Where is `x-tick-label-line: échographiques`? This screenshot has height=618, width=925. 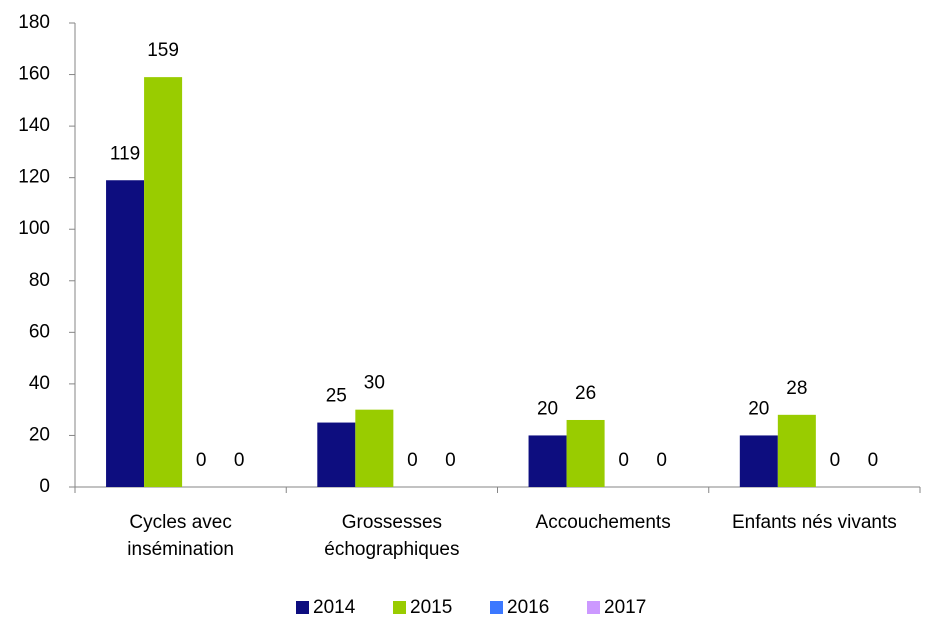
x-tick-label-line: échographiques is located at coordinates (391, 549).